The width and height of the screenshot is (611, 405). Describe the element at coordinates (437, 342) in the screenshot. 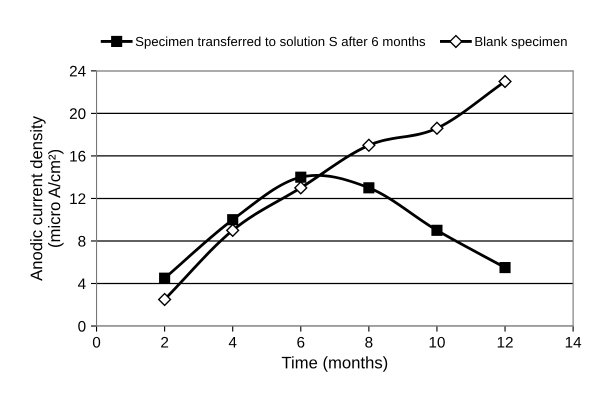

I see `x-tick-label: 10` at that location.